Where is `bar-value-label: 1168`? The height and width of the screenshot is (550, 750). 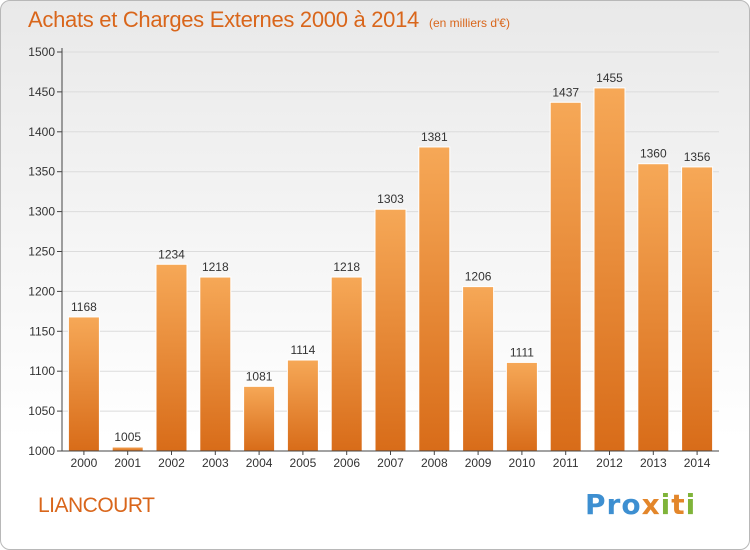 bar-value-label: 1168 is located at coordinates (84, 307).